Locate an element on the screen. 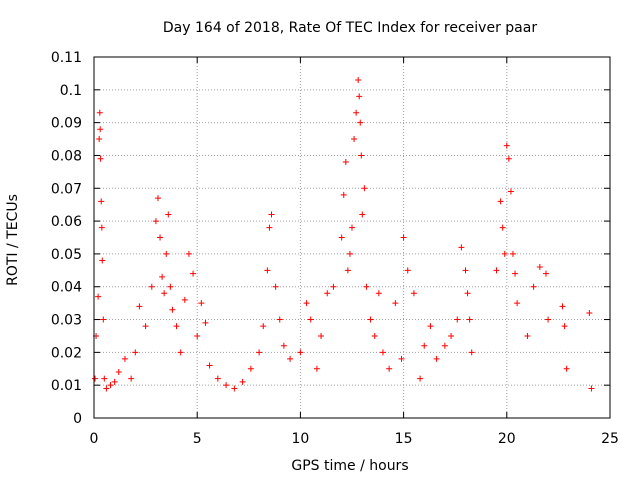 Image resolution: width=640 pixels, height=480 pixels. y-tick-label: 0.11 is located at coordinates (66, 58).